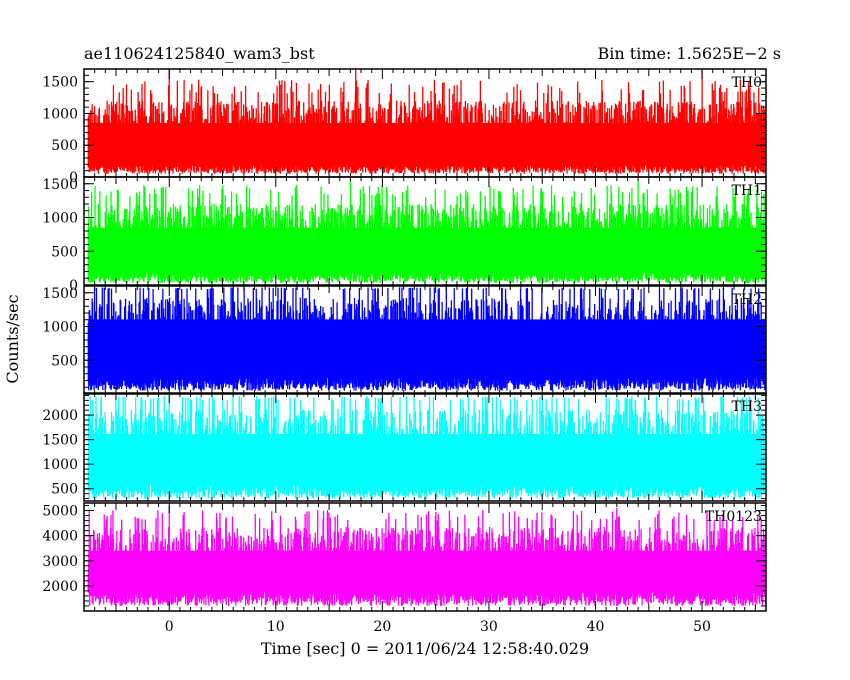 This screenshot has height=680, width=850. Describe the element at coordinates (73, 178) in the screenshot. I see `ytick-label-th0-0: 0` at that location.